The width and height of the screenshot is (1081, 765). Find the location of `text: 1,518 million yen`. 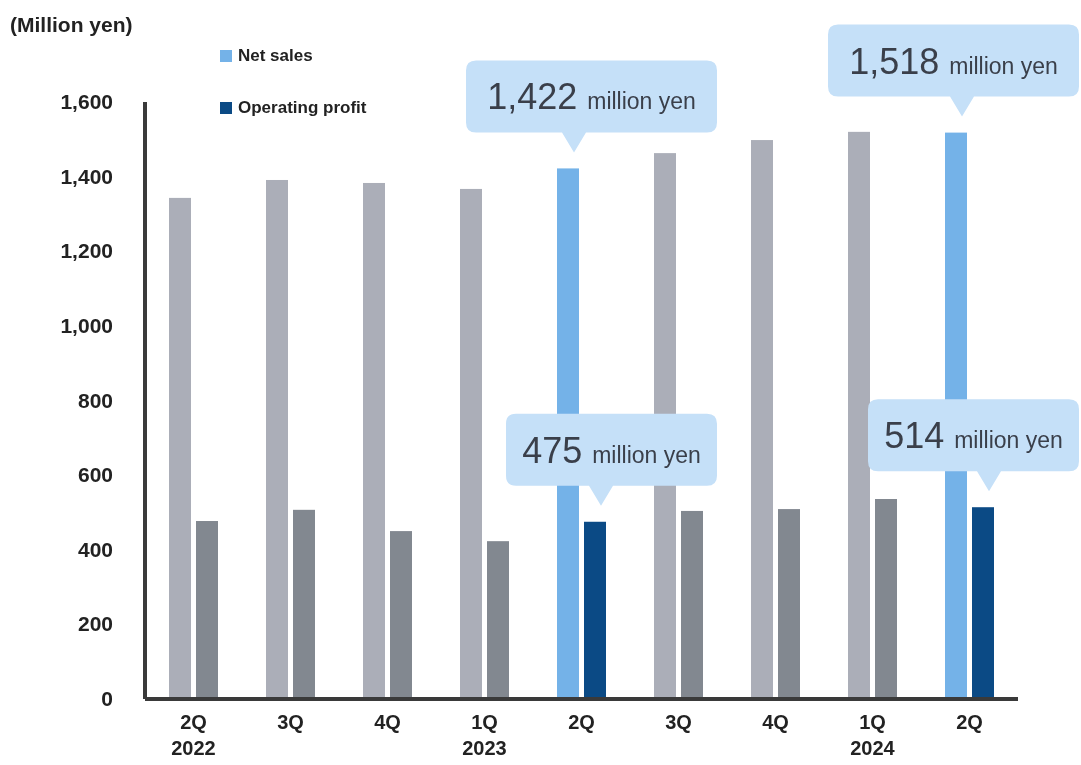

text: 1,518 million yen is located at coordinates (953, 61).